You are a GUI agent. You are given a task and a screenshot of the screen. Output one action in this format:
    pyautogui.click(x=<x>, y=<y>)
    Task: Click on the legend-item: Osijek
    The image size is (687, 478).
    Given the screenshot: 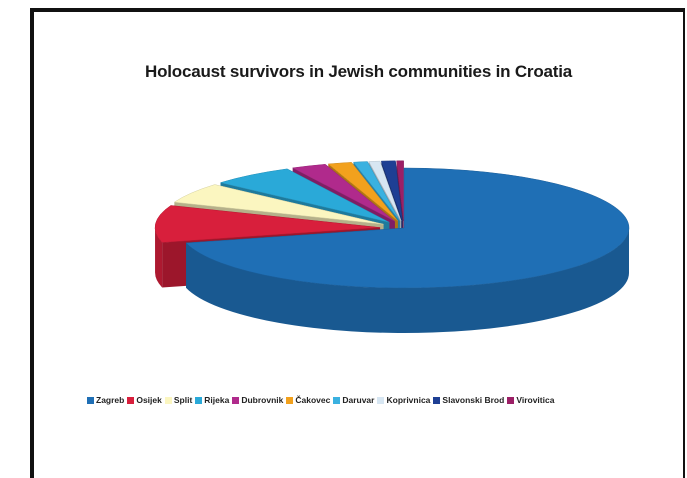 What is the action you would take?
    pyautogui.click(x=144, y=400)
    